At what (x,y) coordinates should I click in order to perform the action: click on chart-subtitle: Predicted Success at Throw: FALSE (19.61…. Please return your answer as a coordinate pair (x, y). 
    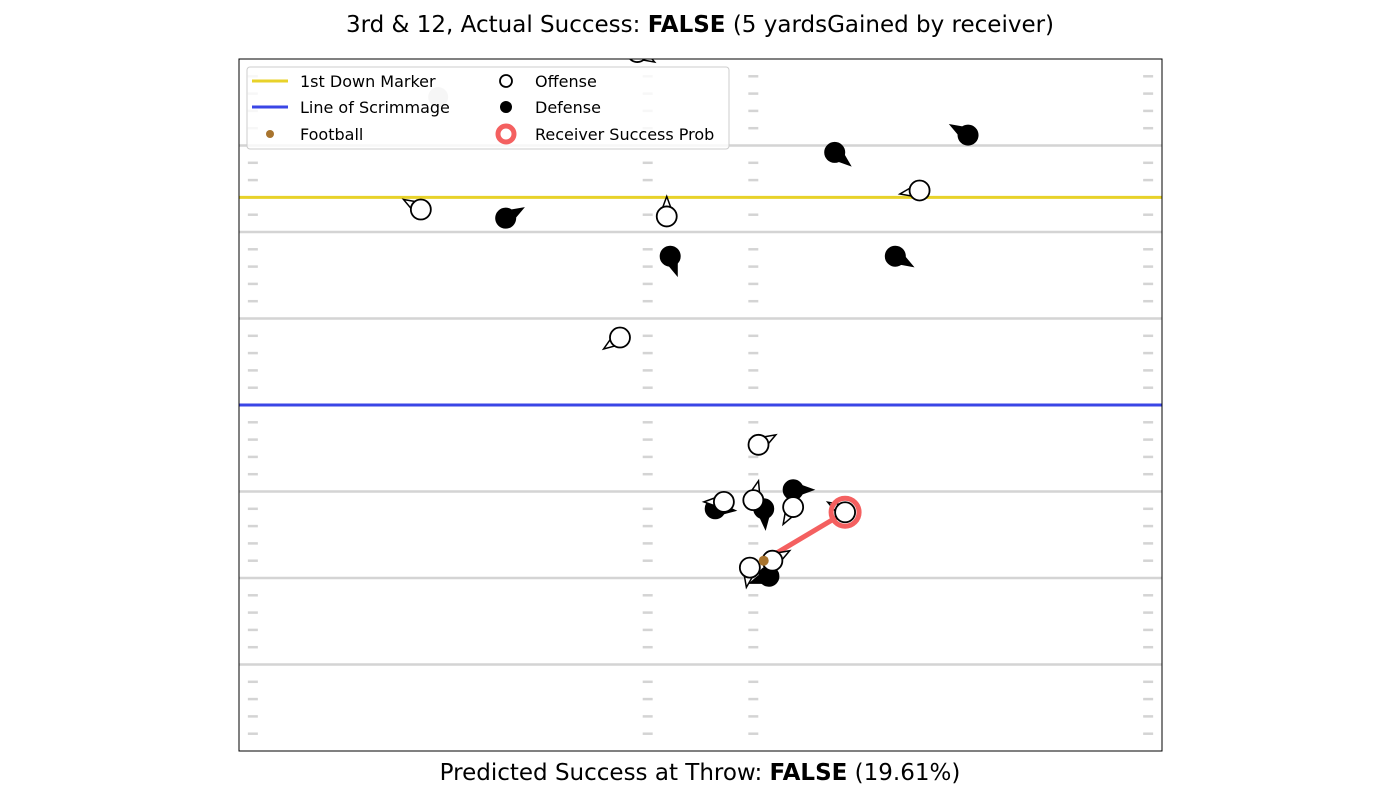
    Looking at the image, I should click on (700, 773).